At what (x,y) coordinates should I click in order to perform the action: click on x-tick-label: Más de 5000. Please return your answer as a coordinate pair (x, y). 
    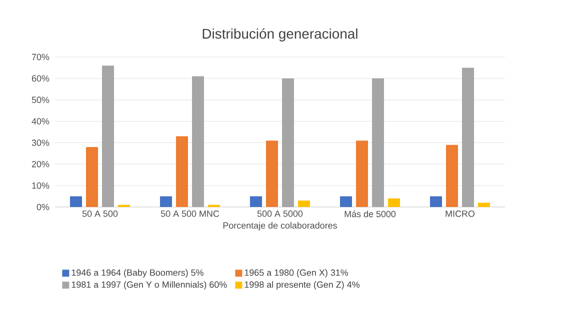
    Looking at the image, I should click on (370, 214).